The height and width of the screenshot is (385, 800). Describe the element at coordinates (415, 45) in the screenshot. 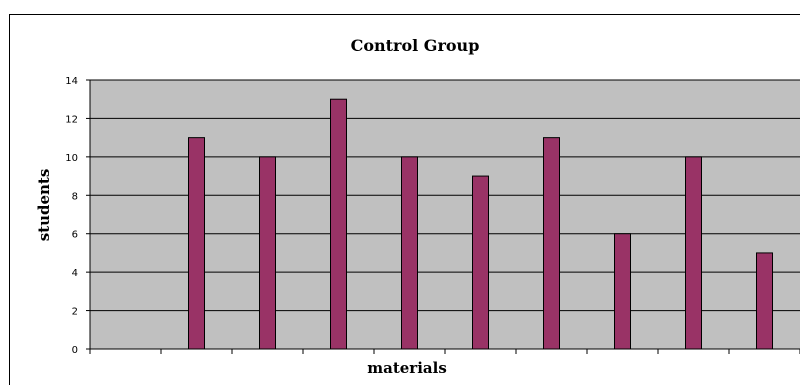

I see `chart-title: Control Group` at that location.